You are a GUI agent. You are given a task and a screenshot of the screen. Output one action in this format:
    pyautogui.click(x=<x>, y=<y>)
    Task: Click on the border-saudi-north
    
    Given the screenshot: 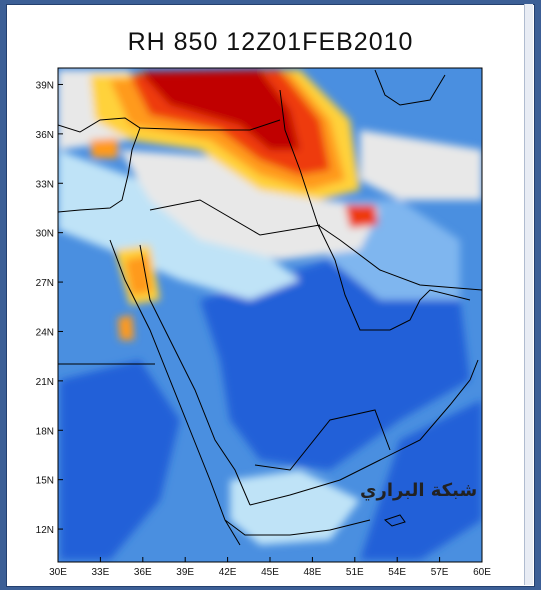 What is the action you would take?
    pyautogui.click(x=235, y=217)
    